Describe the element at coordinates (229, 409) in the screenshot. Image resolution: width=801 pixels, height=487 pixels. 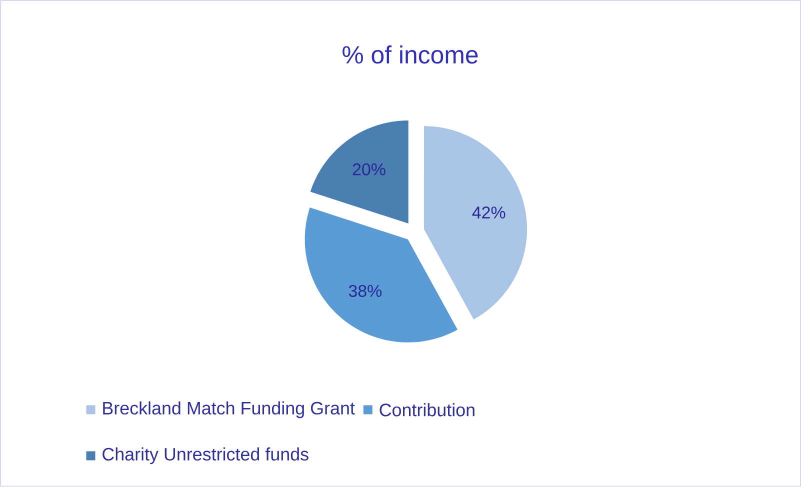
I see `legend-label: Breckland Match Funding Grant` at that location.